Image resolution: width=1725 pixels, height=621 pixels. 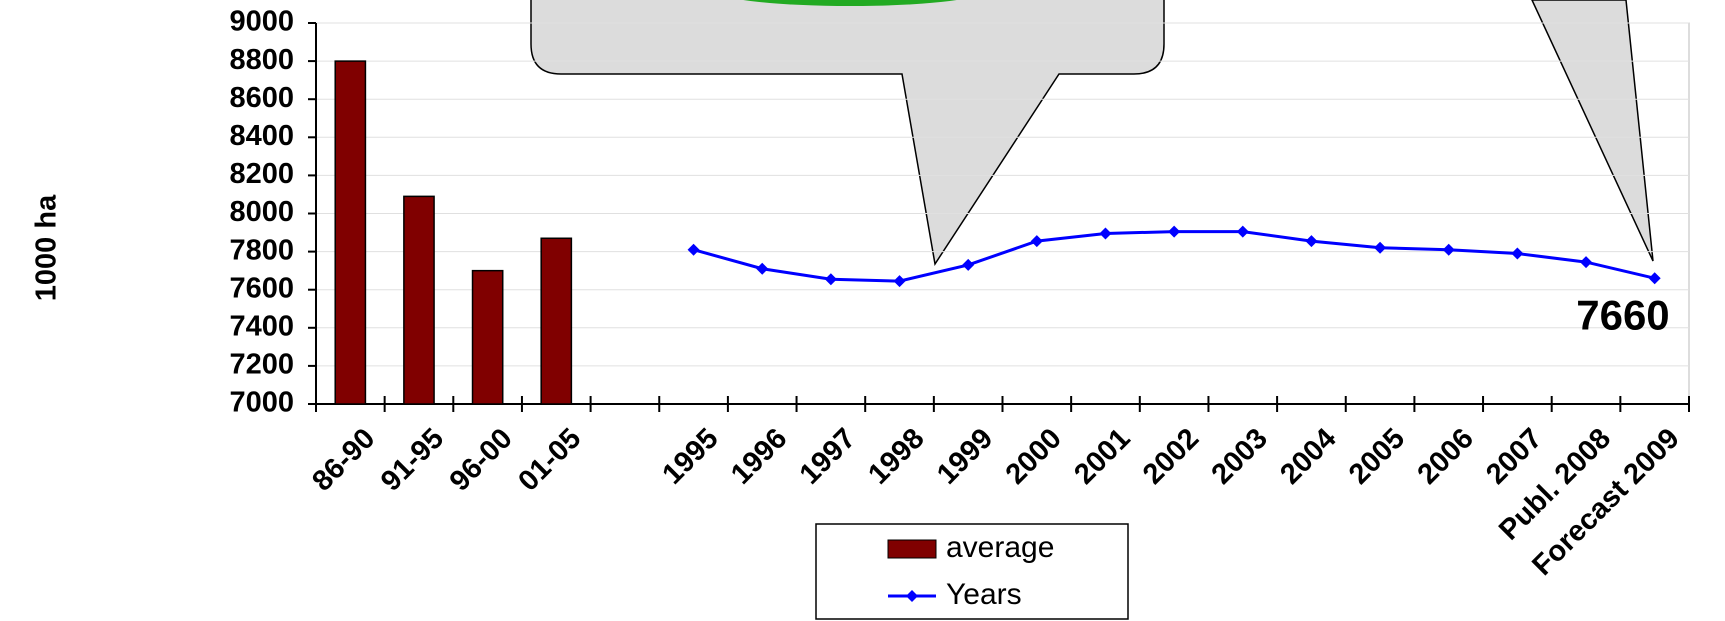 I want to click on y-tick-label: 7400, so click(x=261, y=326).